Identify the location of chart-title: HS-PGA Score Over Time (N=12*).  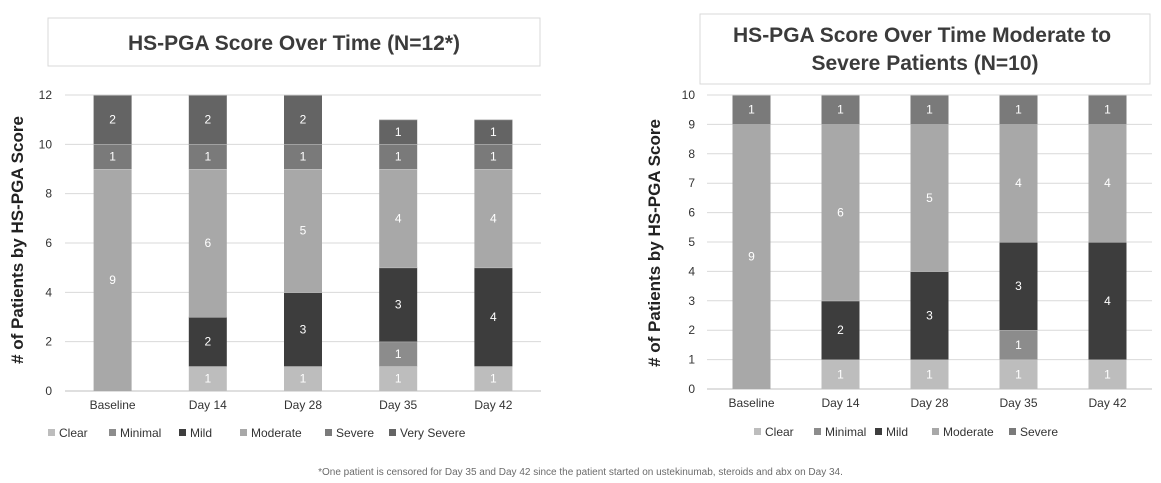
(294, 43).